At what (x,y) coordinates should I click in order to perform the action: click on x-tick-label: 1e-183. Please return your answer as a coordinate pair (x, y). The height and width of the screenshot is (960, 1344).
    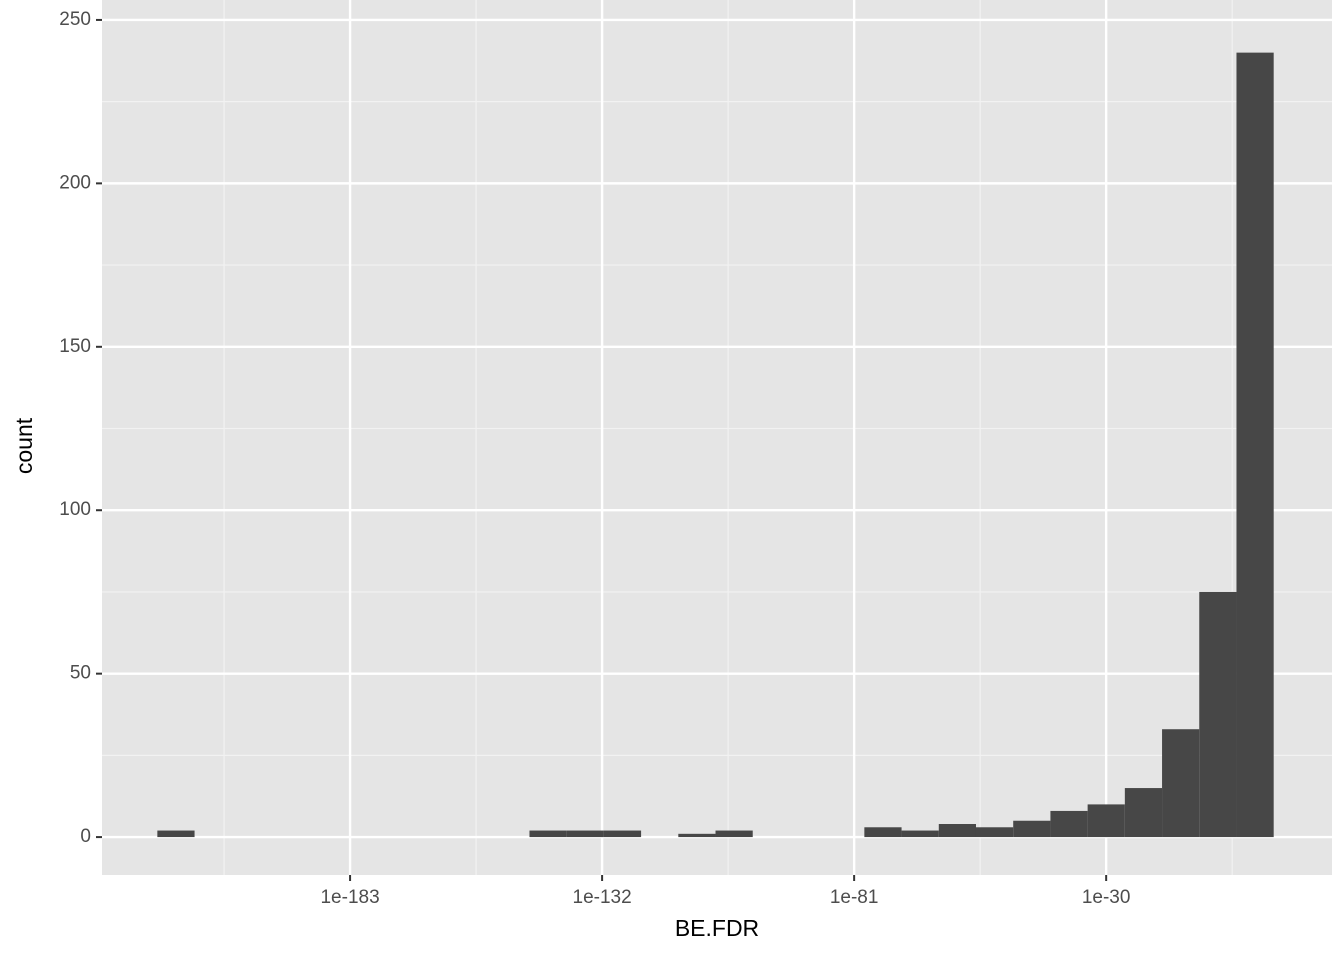
    Looking at the image, I should click on (349, 897).